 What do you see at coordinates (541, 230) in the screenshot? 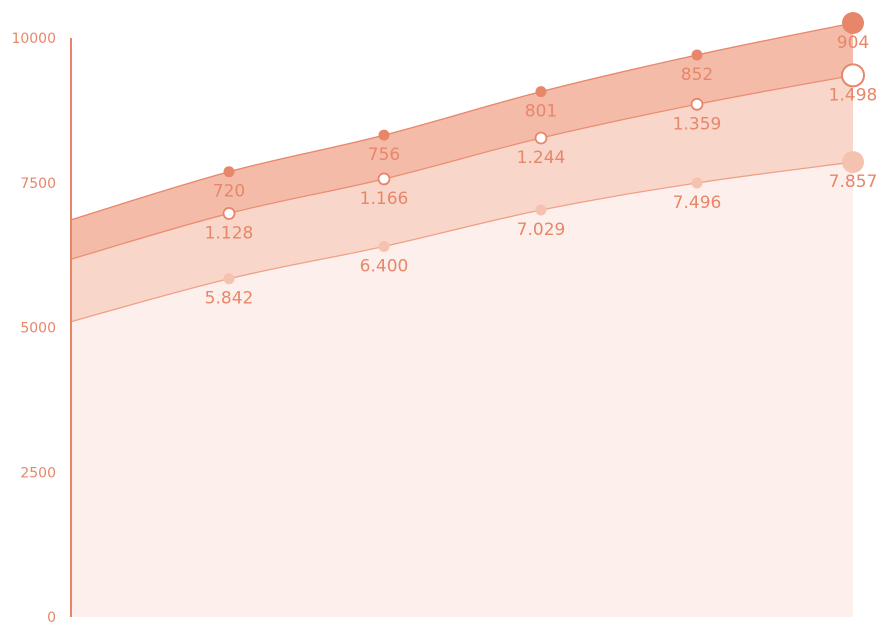
I see `data-label-series-1-point-3: 7.029` at bounding box center [541, 230].